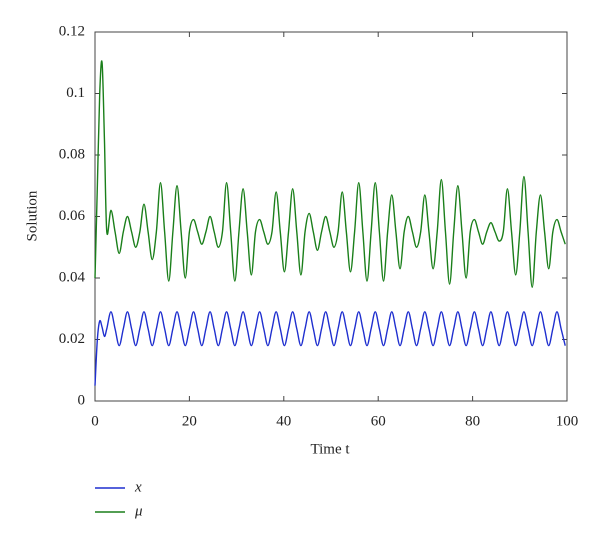  What do you see at coordinates (189, 421) in the screenshot?
I see `x-tick-label: 20` at bounding box center [189, 421].